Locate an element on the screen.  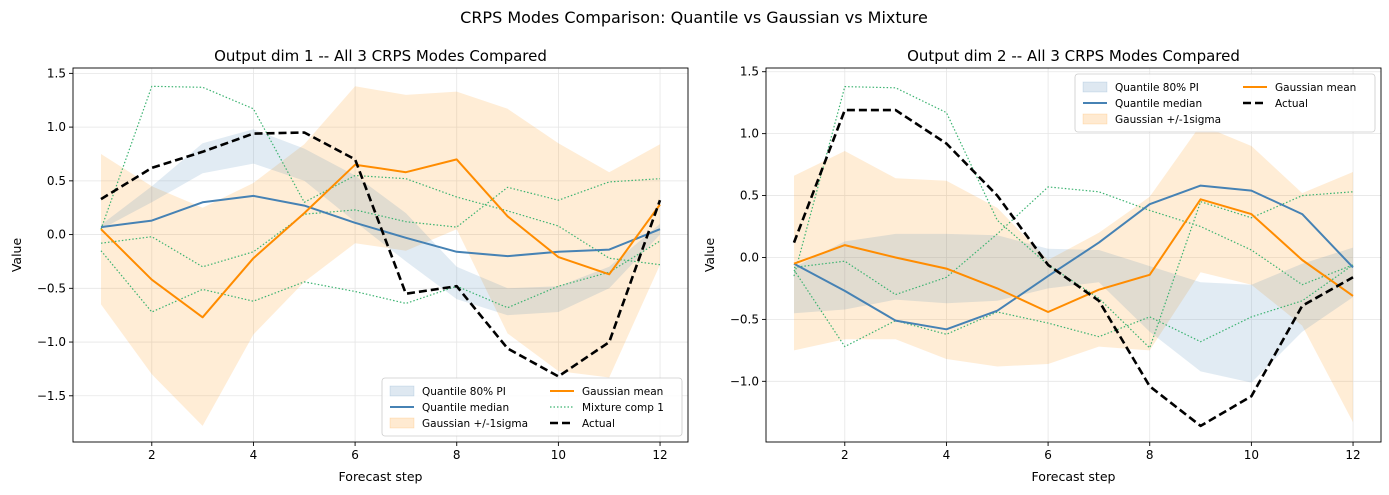
quantile-band-area is located at coordinates (1073, 308).